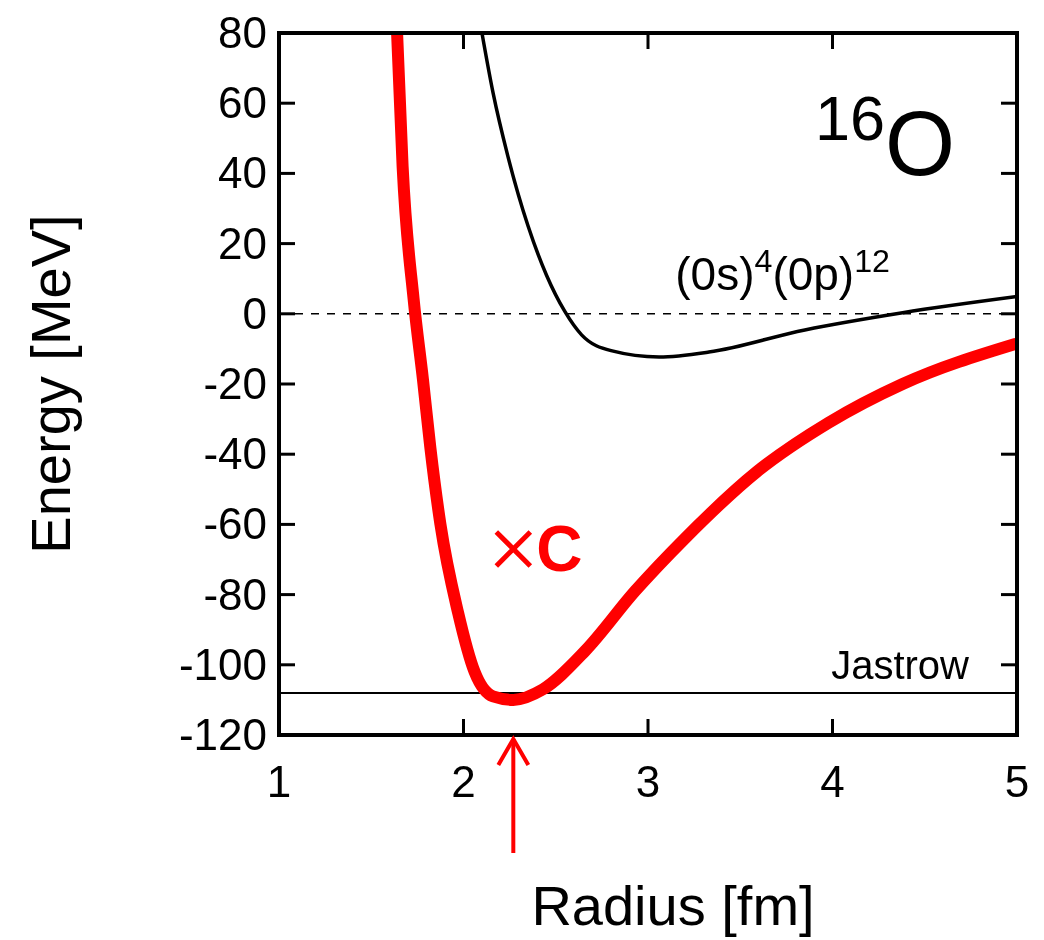 Image resolution: width=1044 pixels, height=940 pixels. I want to click on y-tick-label: -100, so click(222, 664).